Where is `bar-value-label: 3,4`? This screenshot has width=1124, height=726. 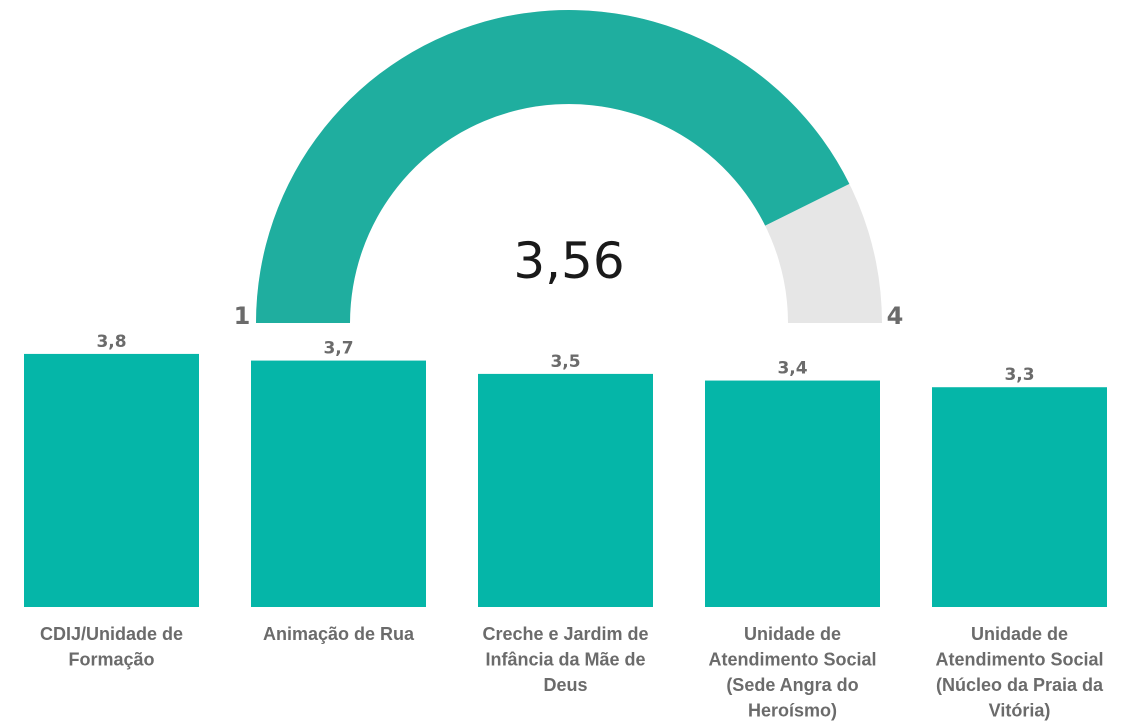
bar-value-label: 3,4 is located at coordinates (792, 369).